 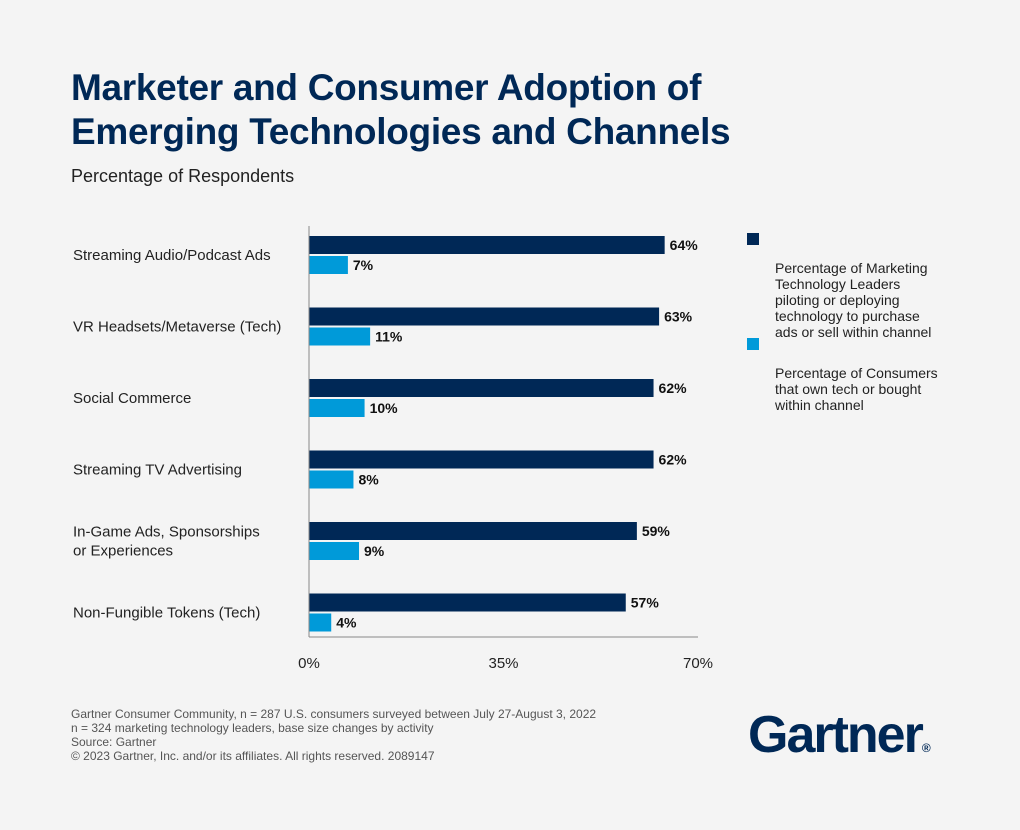 What do you see at coordinates (172, 255) in the screenshot?
I see `category-label: Streaming Audio/Podcast Ads` at bounding box center [172, 255].